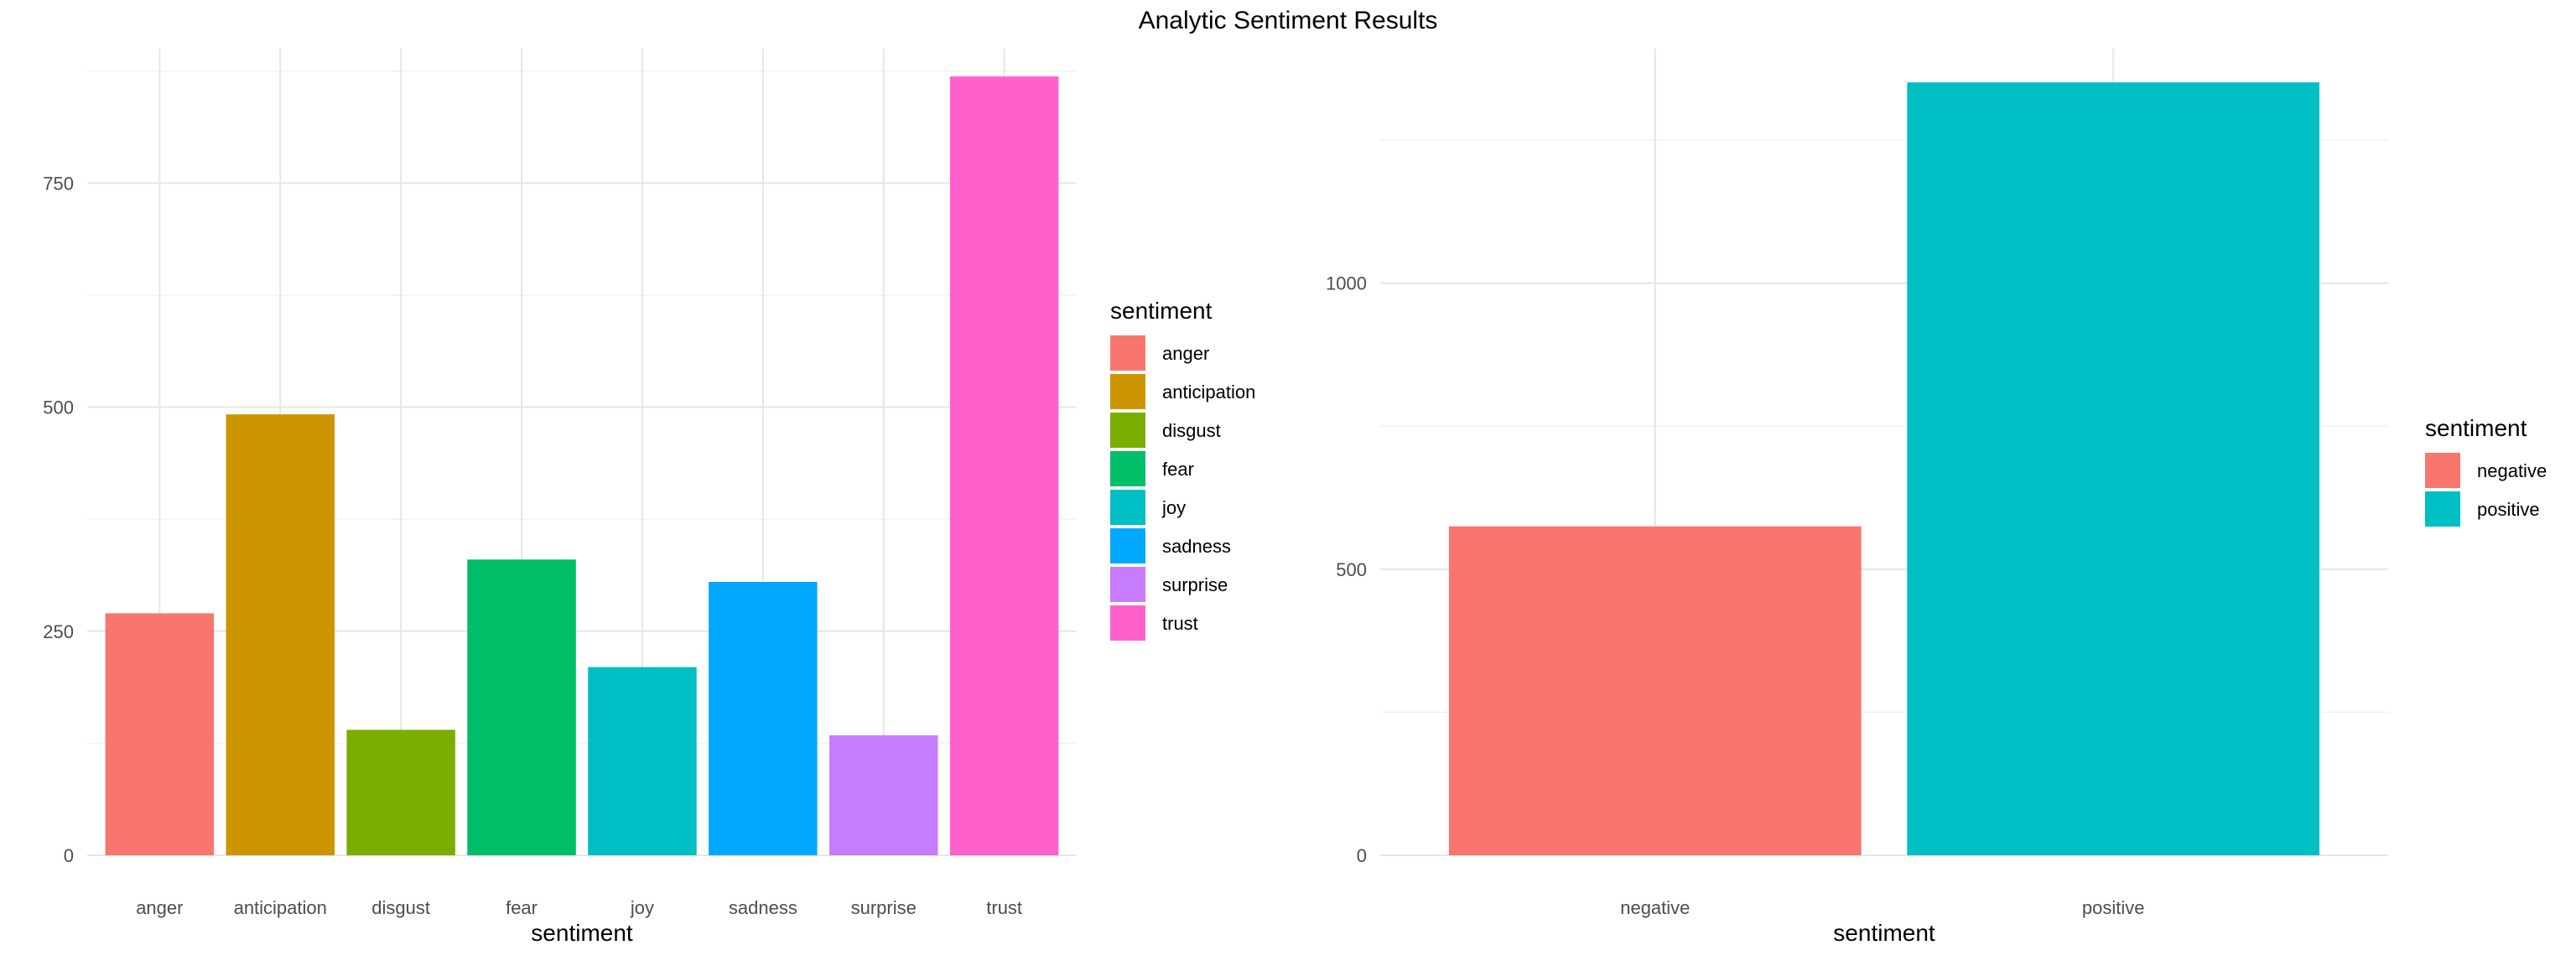 This screenshot has height=966, width=2576. Describe the element at coordinates (1346, 283) in the screenshot. I see `y-tick-label: 1000` at that location.